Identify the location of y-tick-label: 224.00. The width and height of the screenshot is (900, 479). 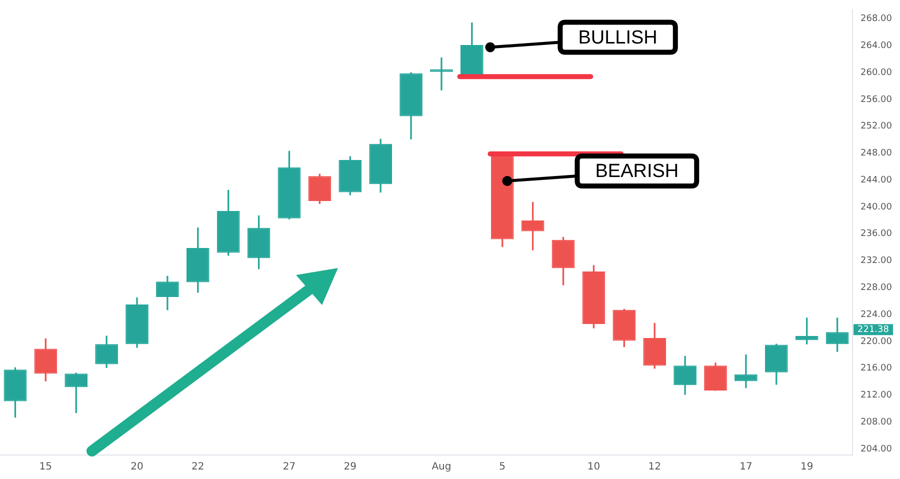
(876, 315).